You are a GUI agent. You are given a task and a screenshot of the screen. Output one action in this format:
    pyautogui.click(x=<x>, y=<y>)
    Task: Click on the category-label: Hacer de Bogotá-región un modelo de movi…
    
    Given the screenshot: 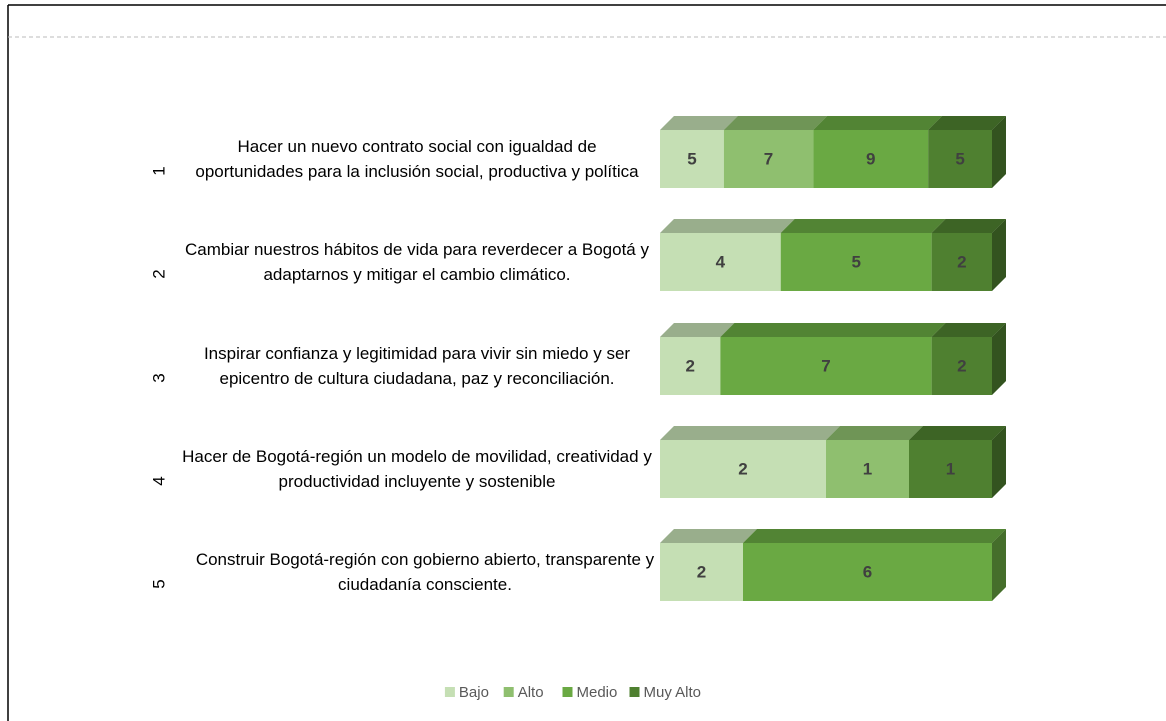 What is the action you would take?
    pyautogui.click(x=417, y=469)
    